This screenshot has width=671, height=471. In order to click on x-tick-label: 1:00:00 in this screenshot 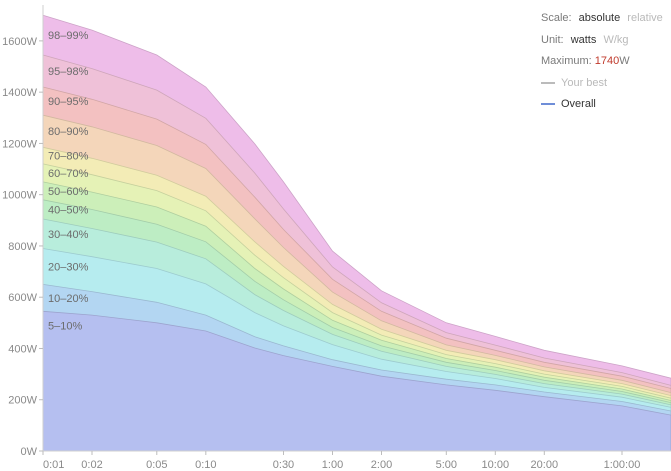, I will do `click(622, 465)`.